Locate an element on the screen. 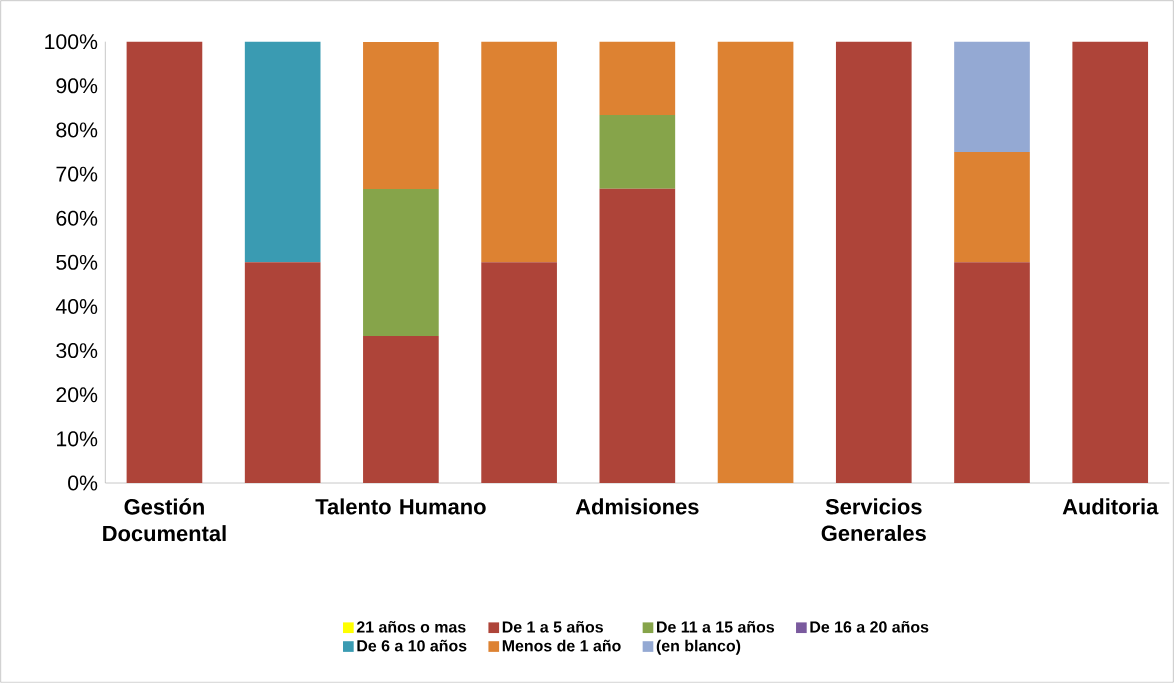 The height and width of the screenshot is (683, 1174). y-tick-label: 100% is located at coordinates (71, 42).